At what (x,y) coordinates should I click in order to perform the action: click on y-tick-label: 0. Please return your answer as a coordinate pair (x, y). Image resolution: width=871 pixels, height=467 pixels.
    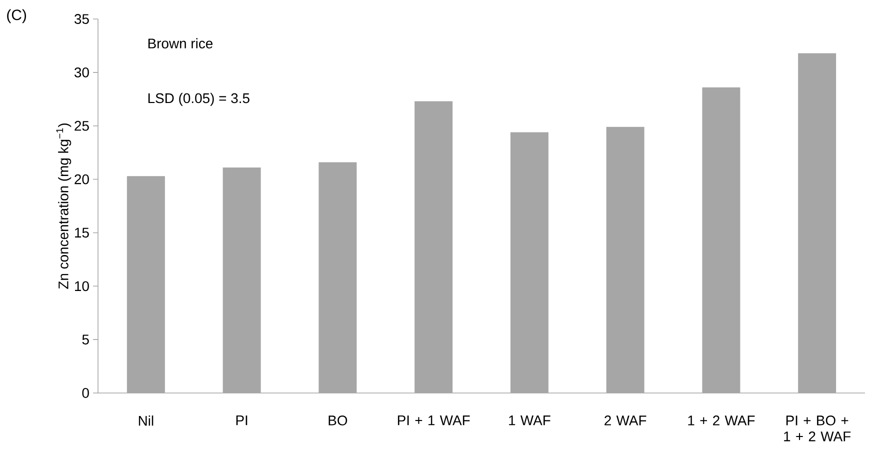
    Looking at the image, I should click on (85, 393).